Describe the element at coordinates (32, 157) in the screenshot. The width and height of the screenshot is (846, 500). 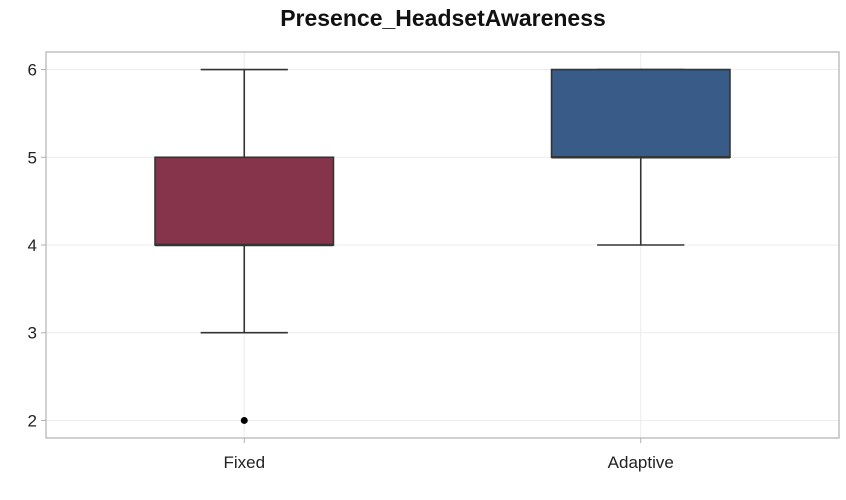
I see `y-tick-label: 5` at that location.